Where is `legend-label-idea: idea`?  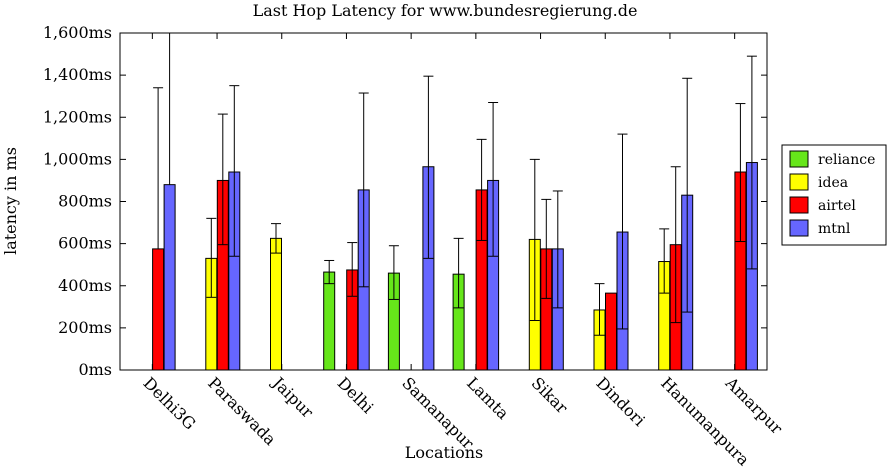 legend-label-idea: idea is located at coordinates (833, 183).